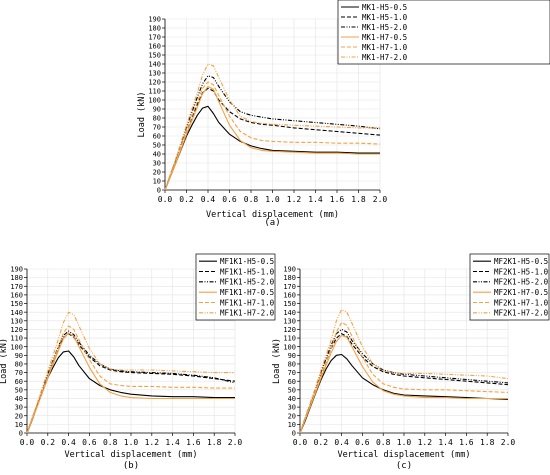  I want to click on y-tick-label: 100, so click(154, 101).